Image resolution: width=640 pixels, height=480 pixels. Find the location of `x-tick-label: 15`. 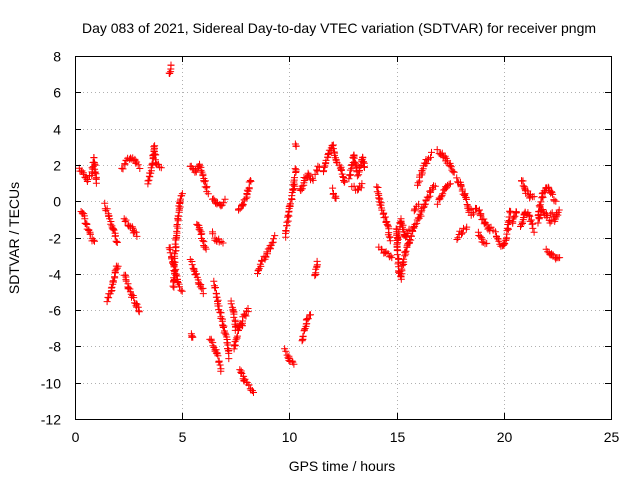

x-tick-label: 15 is located at coordinates (398, 437).